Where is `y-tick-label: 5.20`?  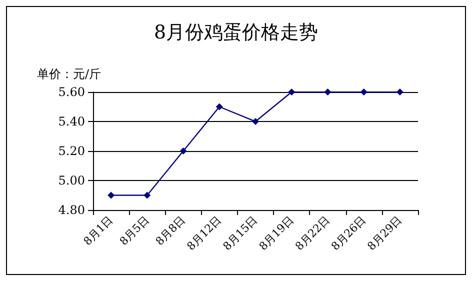 y-tick-label: 5.20 is located at coordinates (71, 151).